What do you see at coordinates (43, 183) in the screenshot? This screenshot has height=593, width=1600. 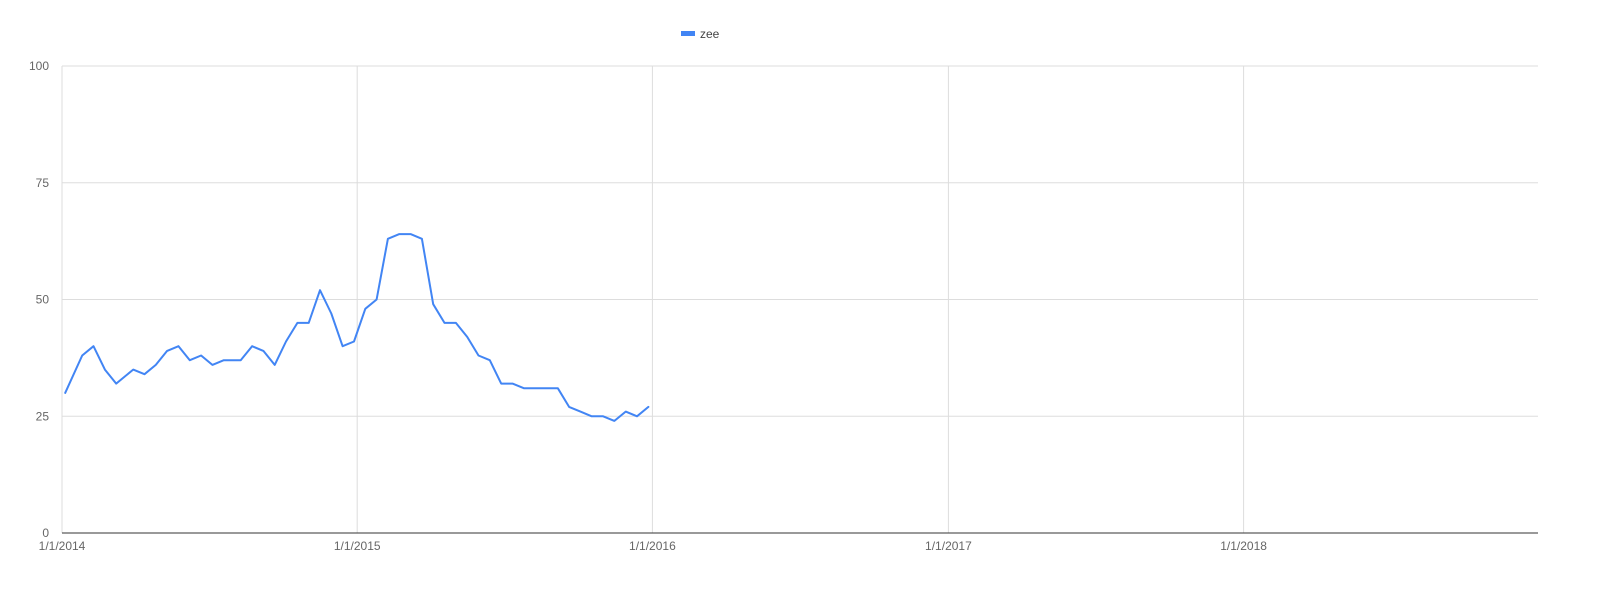 I see `y-tick-label: 75` at bounding box center [43, 183].